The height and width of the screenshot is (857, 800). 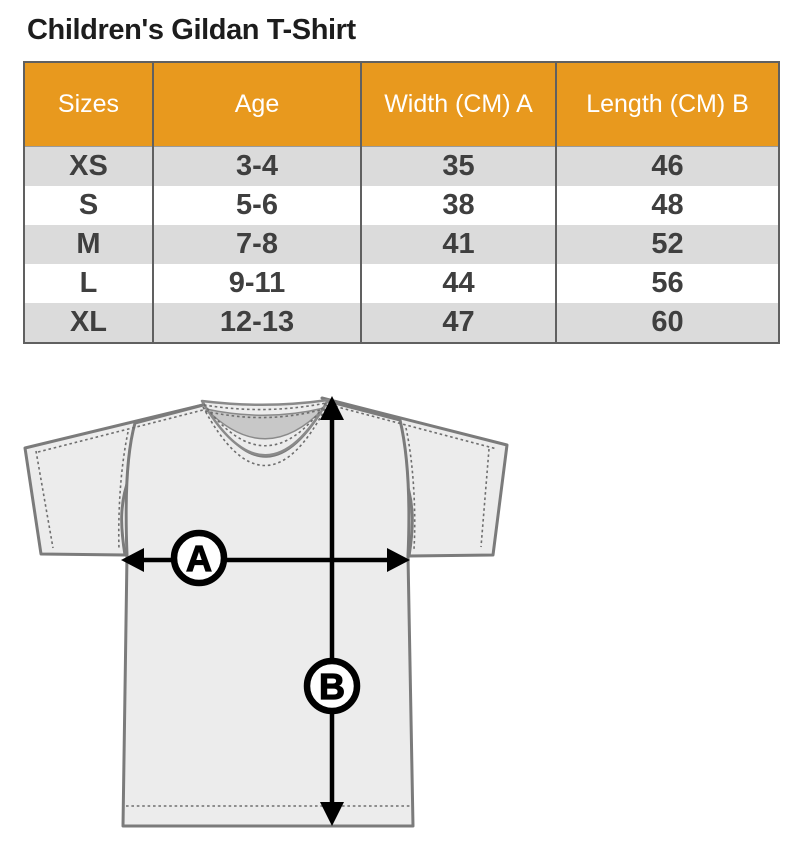 What do you see at coordinates (667, 166) in the screenshot?
I see `cell-length: 46` at bounding box center [667, 166].